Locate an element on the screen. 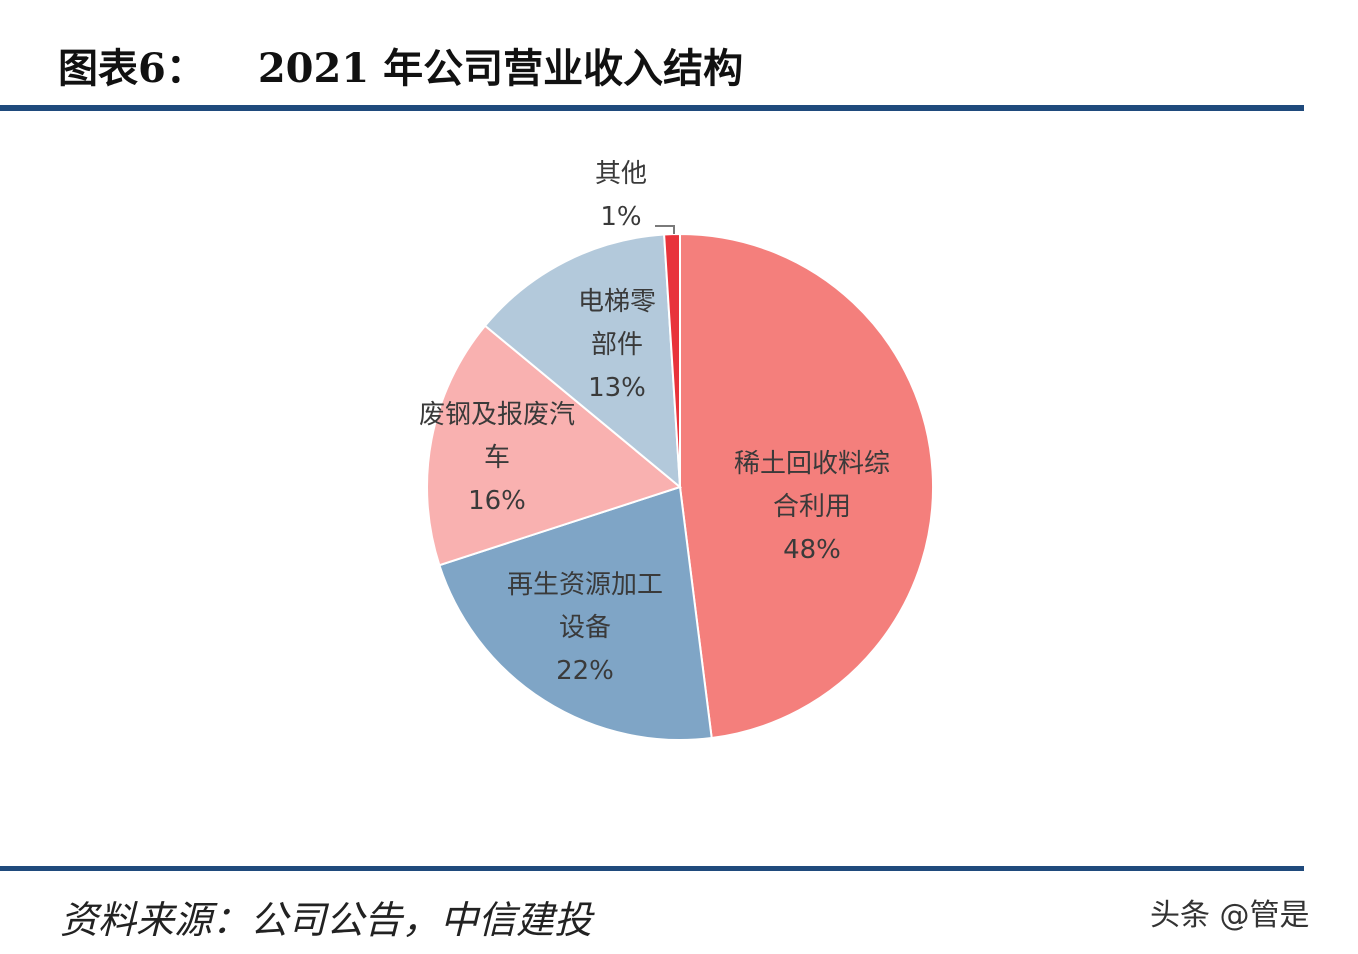 This screenshot has height=954, width=1358. slice-elevator-parts-name: 电梯零 is located at coordinates (617, 302).